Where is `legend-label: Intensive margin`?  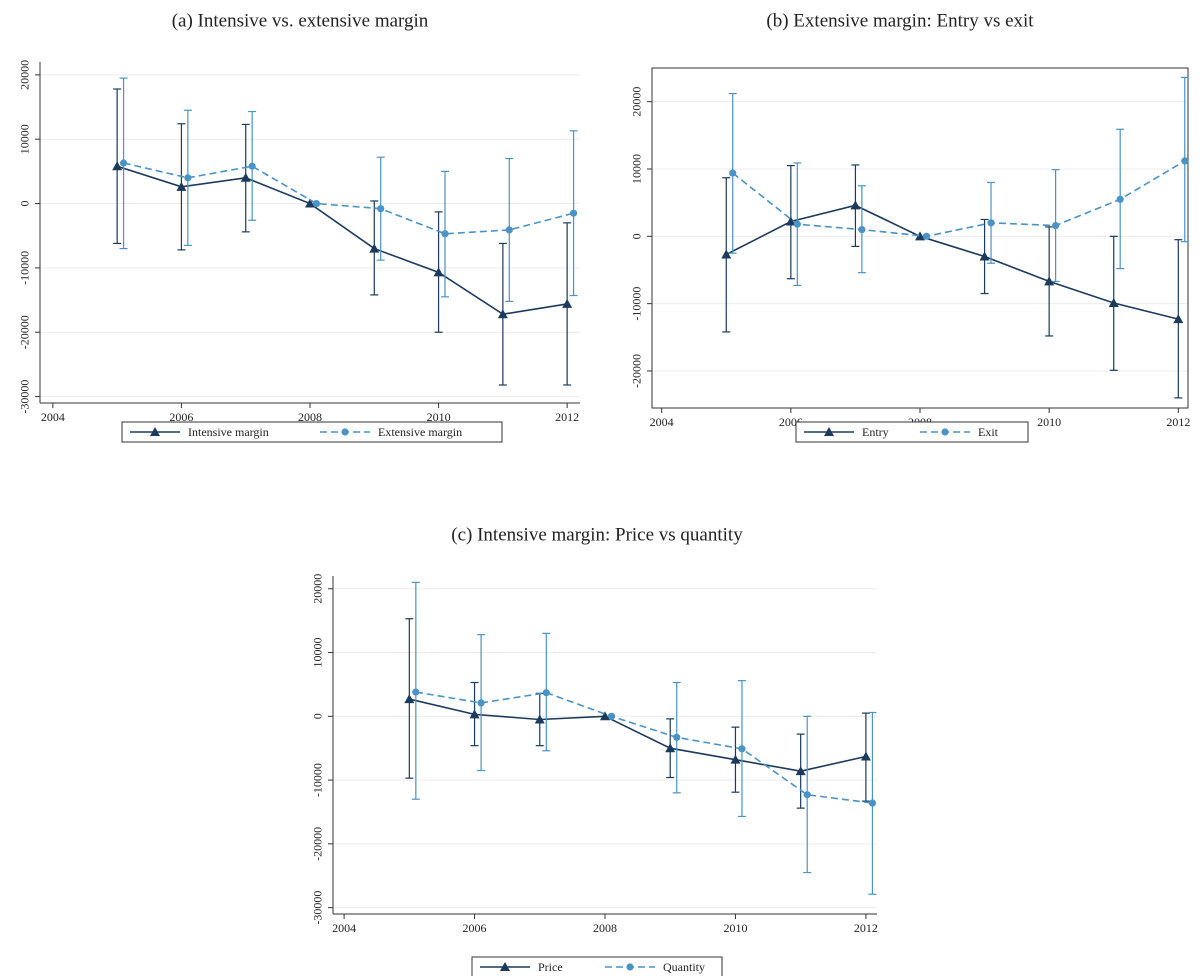 legend-label: Intensive margin is located at coordinates (228, 432).